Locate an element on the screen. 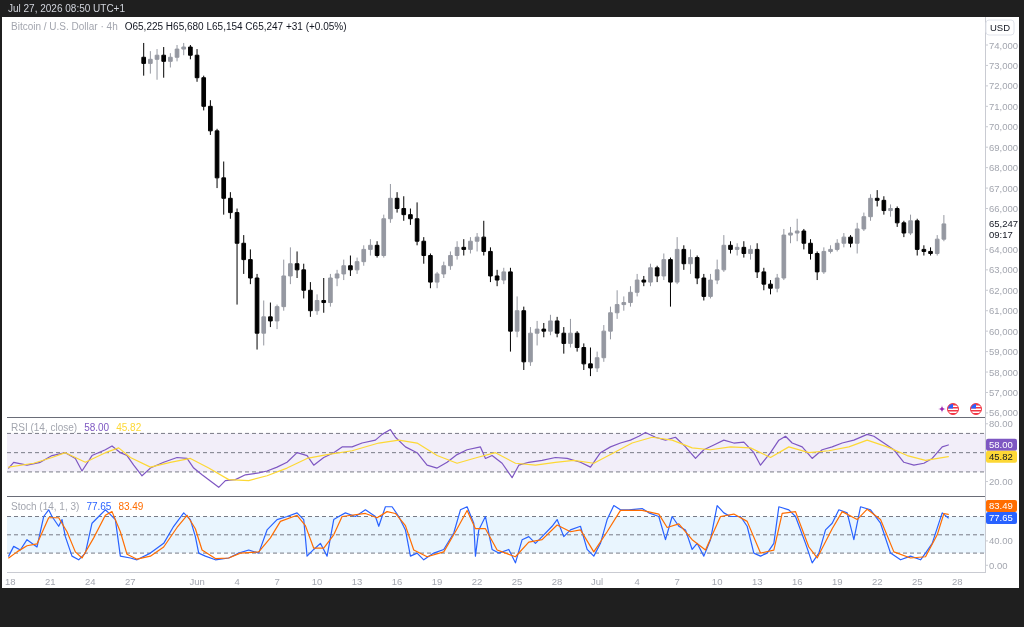  x-tick-label: 7 is located at coordinates (277, 581).